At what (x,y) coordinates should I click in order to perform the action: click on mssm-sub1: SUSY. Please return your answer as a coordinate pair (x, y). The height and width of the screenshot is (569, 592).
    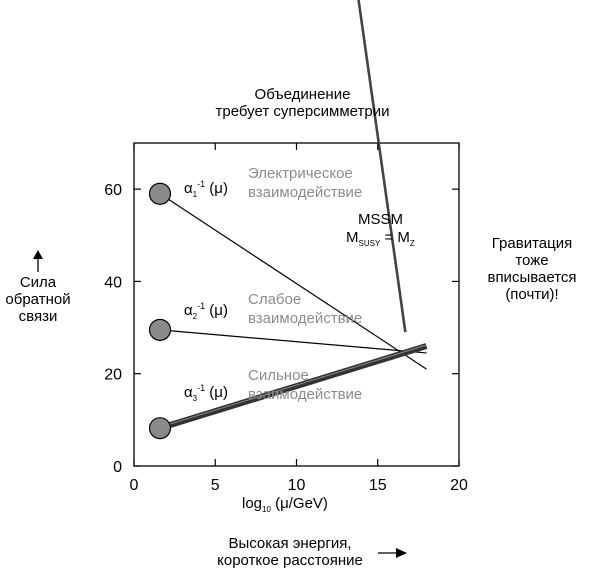
    Looking at the image, I should click on (369, 243).